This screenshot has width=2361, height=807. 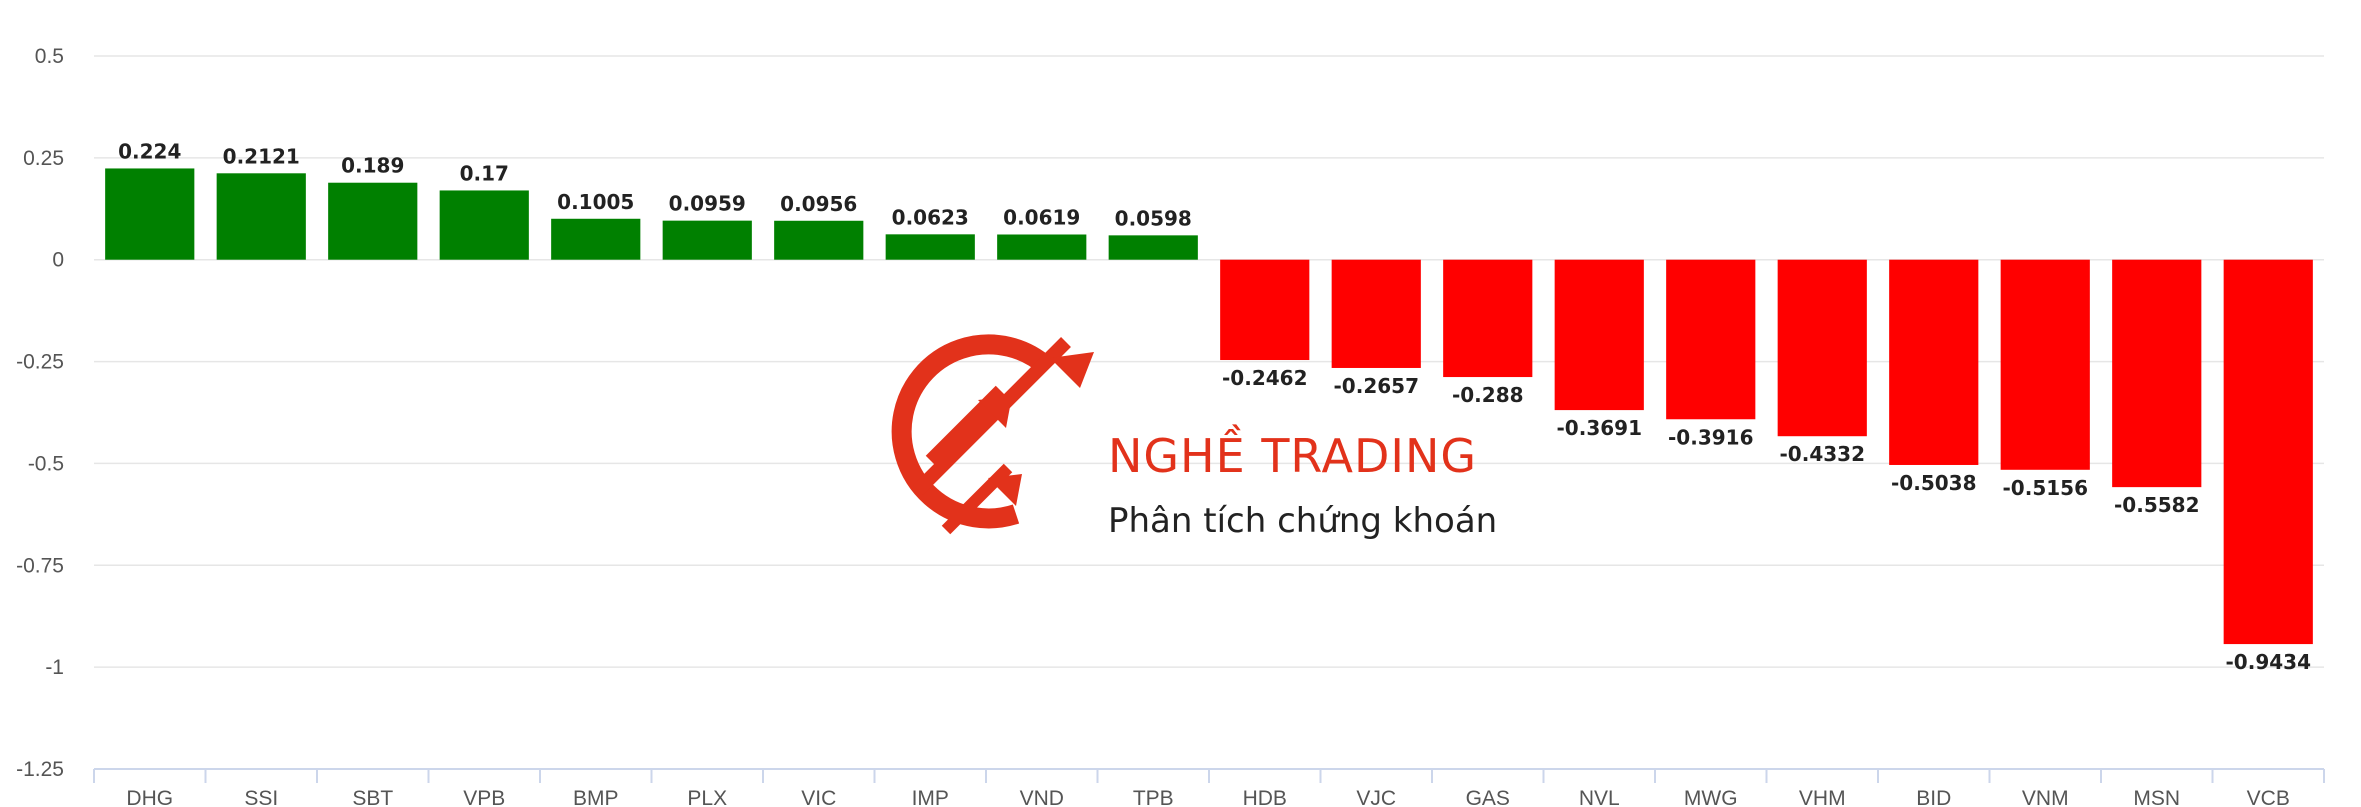 What do you see at coordinates (43, 158) in the screenshot?
I see `y-tick-label: 0.25` at bounding box center [43, 158].